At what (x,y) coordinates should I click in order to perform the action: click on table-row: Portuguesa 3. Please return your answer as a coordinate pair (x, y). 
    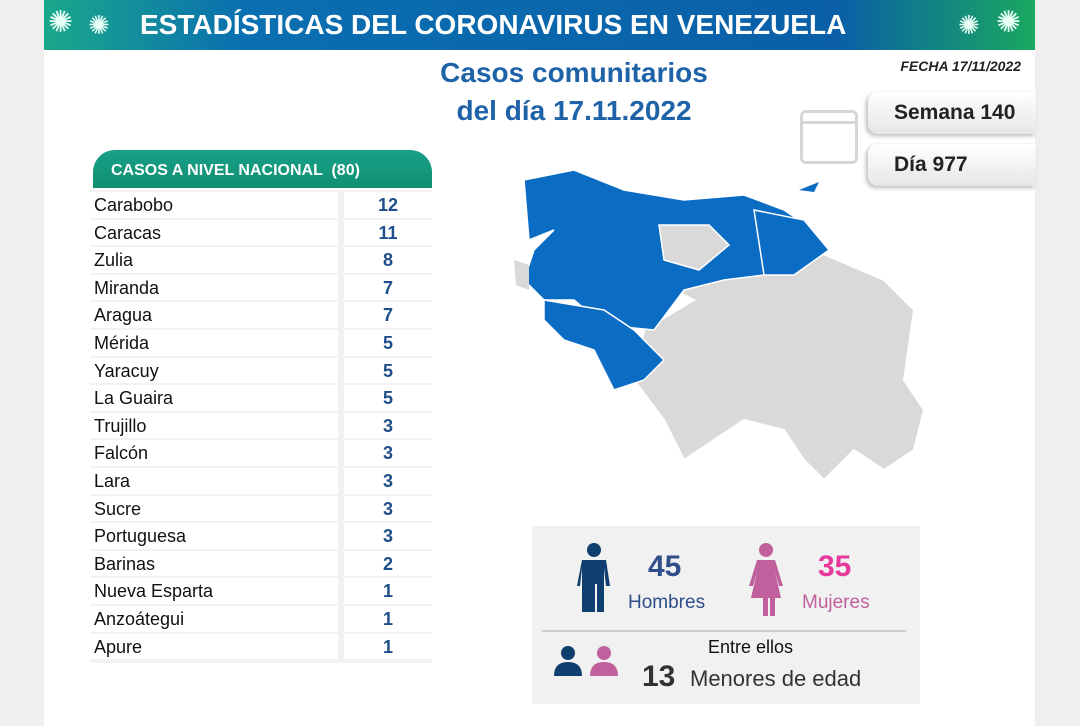
    Looking at the image, I should click on (261, 536).